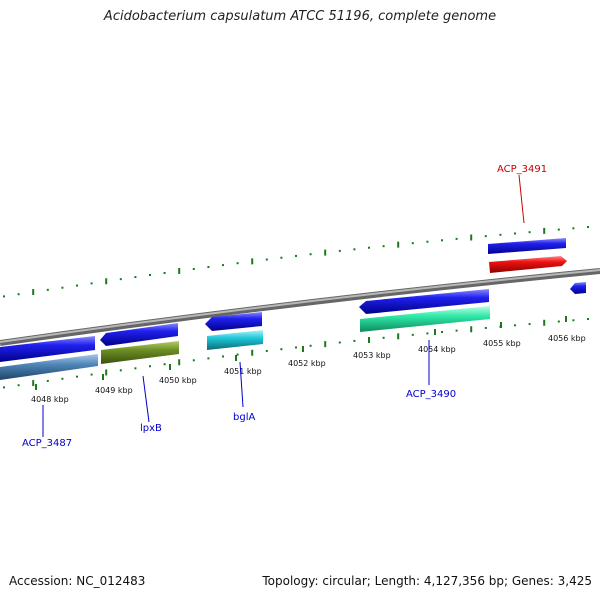 The width and height of the screenshot is (600, 600). What do you see at coordinates (47, 427) in the screenshot?
I see `gene-label-acp3487: ACP_3487` at bounding box center [47, 427].